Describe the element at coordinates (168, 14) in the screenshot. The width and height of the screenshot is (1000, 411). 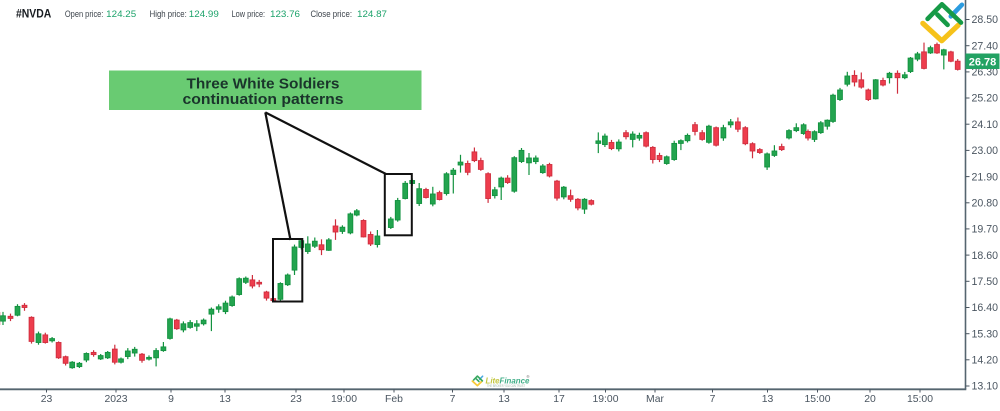
I see `svg-text: High price:` at that location.